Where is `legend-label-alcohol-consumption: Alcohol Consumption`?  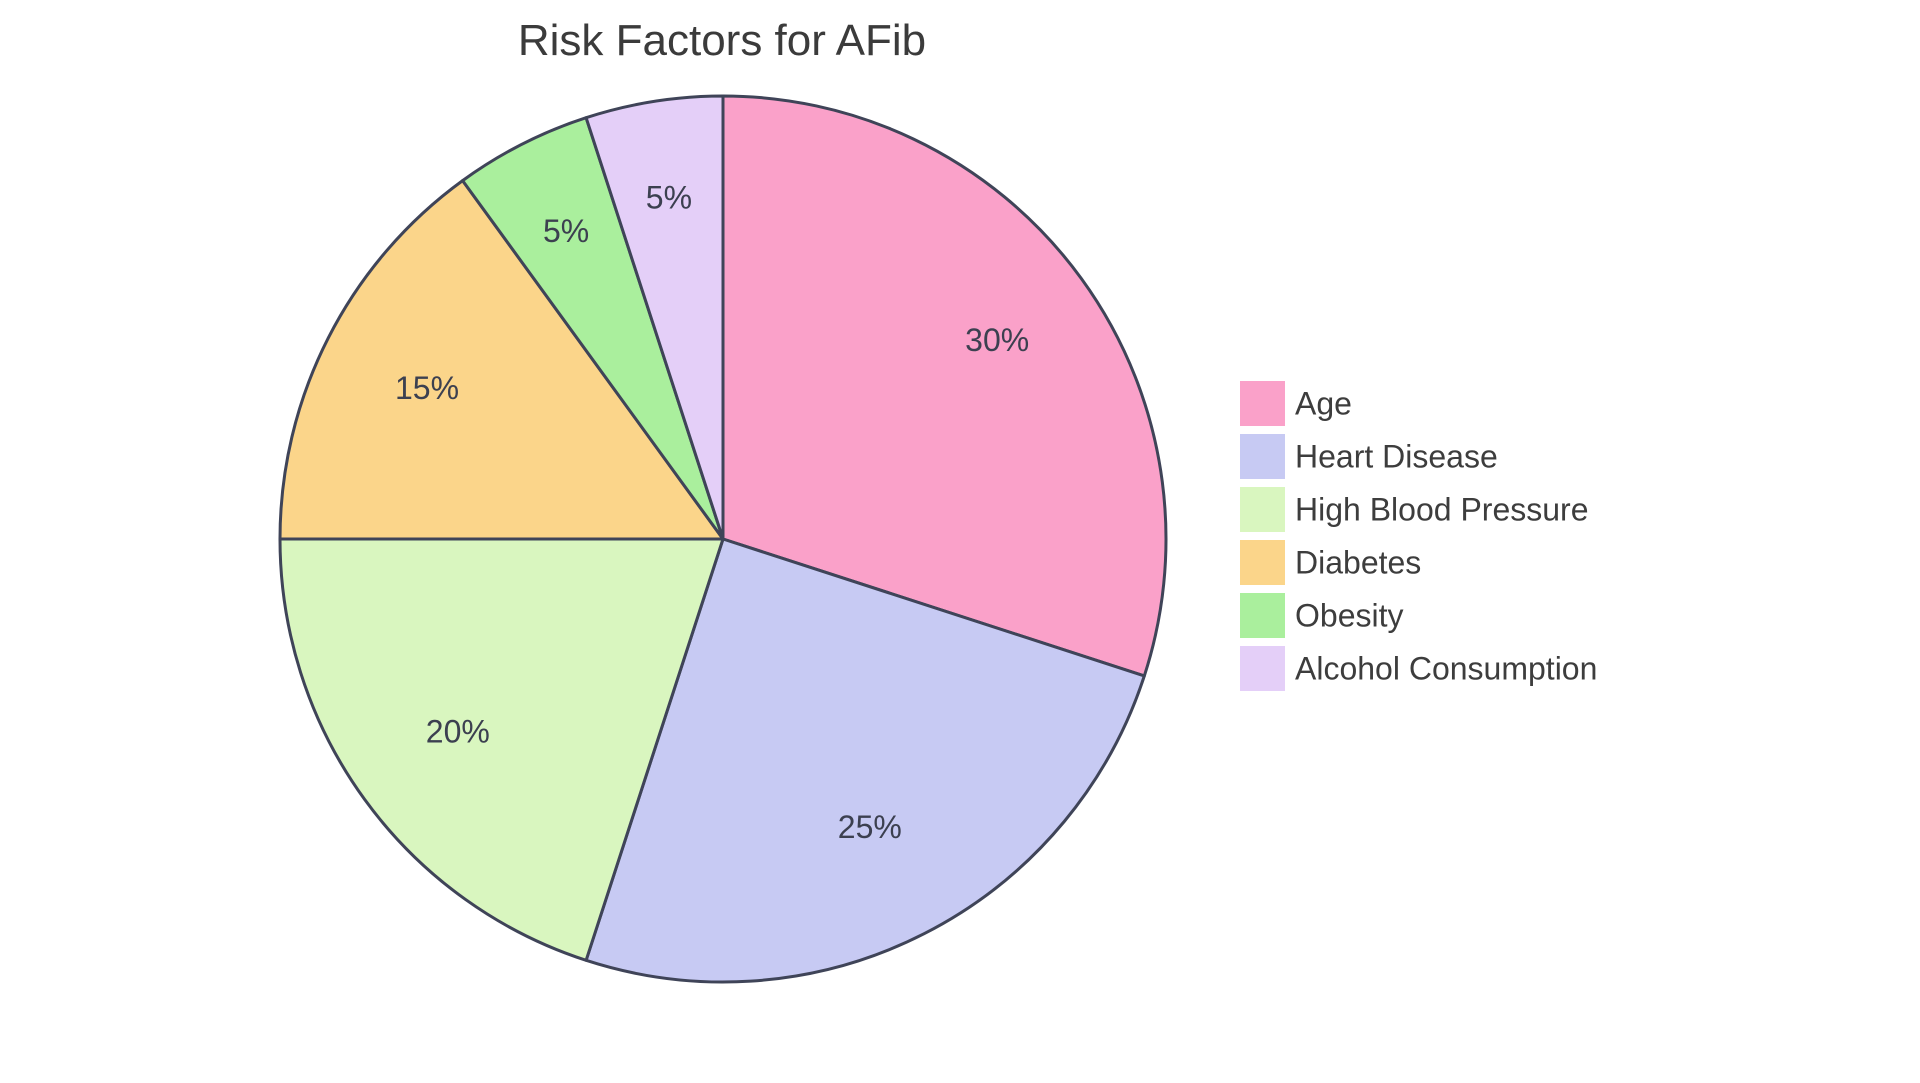 legend-label-alcohol-consumption: Alcohol Consumption is located at coordinates (1446, 669).